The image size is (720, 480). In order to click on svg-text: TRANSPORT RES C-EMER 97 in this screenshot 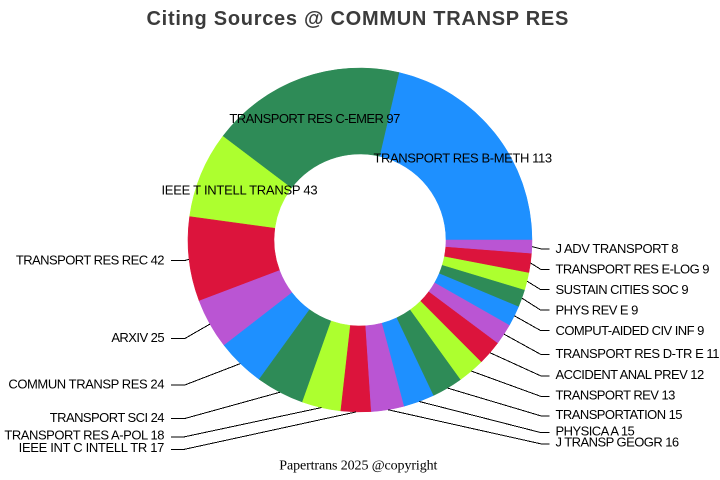, I will do `click(314, 118)`.